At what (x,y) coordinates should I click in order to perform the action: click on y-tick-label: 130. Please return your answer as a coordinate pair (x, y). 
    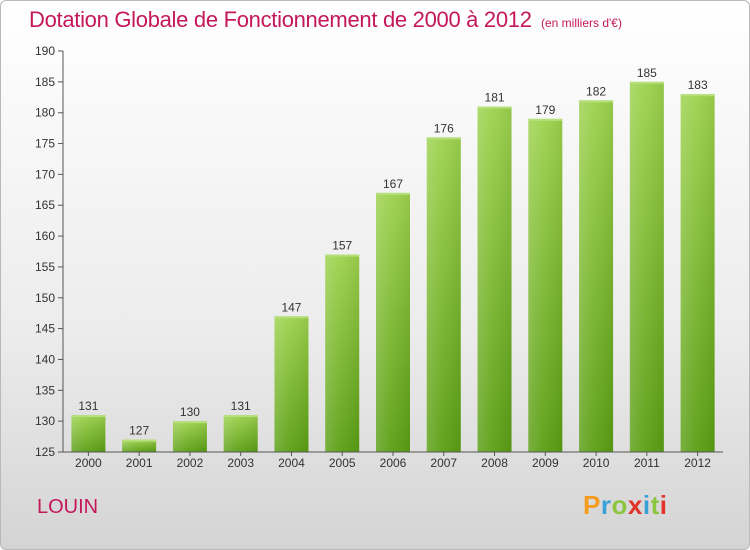
    Looking at the image, I should click on (45, 421).